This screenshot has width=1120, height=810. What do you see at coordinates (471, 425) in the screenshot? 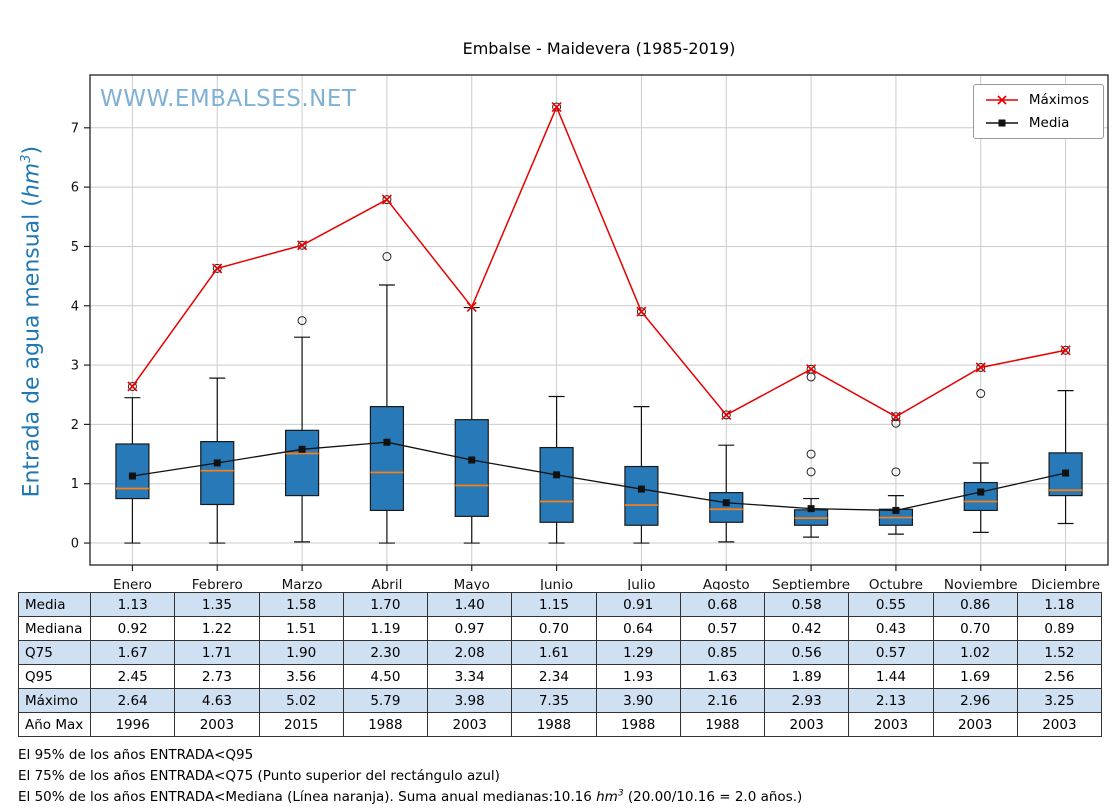
I see `boxplot-mayo` at bounding box center [471, 425].